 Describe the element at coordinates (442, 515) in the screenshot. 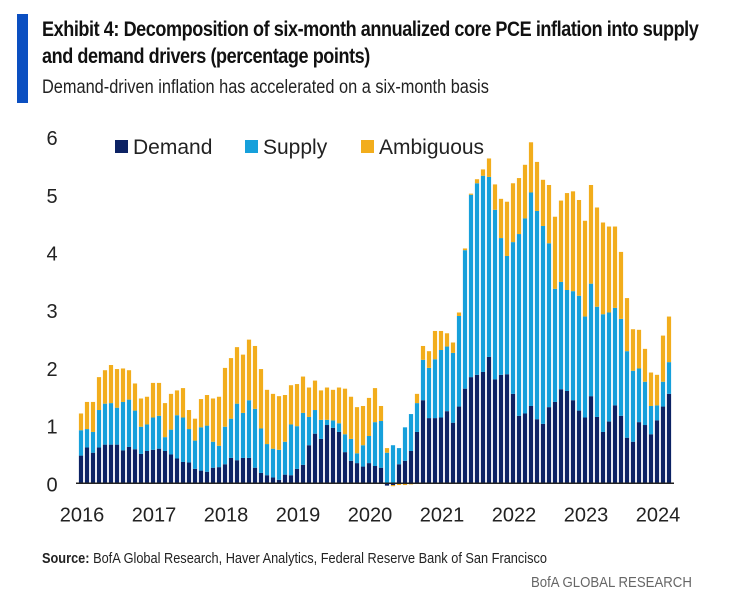

I see `x-tick-label: 2021` at that location.